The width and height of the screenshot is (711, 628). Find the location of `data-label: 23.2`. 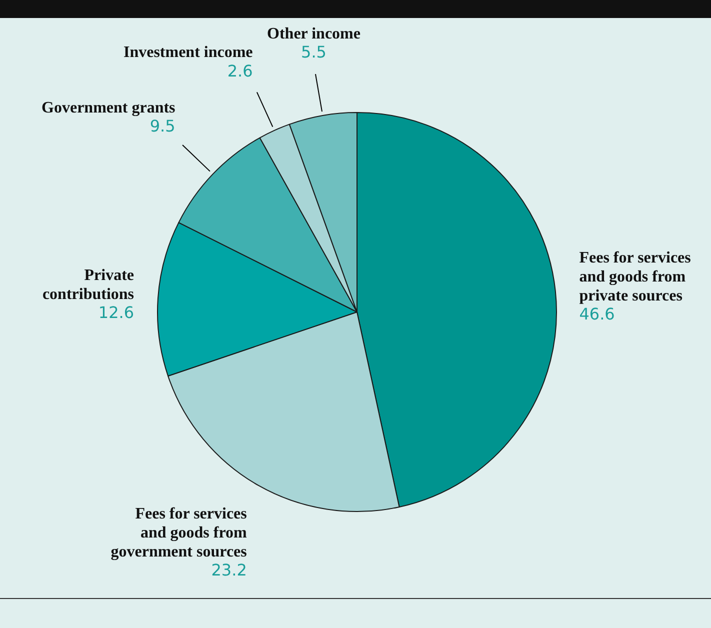

data-label: 23.2 is located at coordinates (229, 570).